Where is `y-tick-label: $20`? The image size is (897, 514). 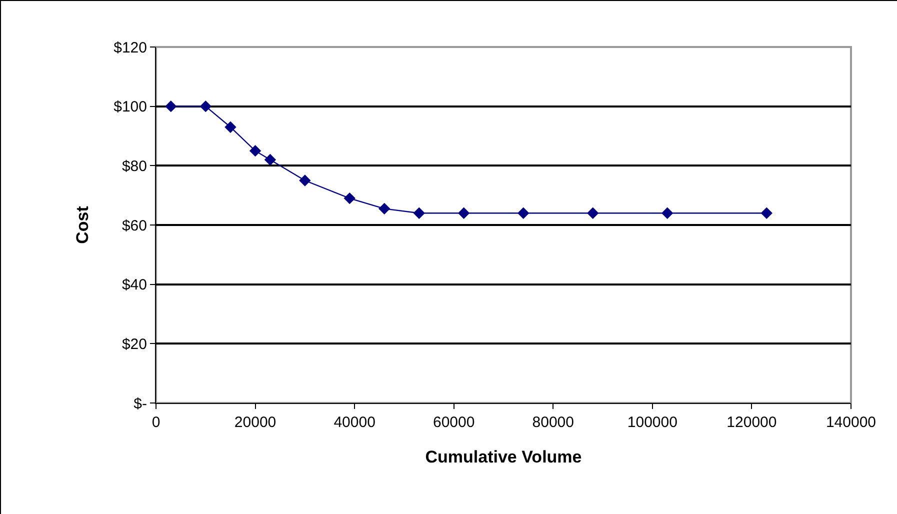 y-tick-label: $20 is located at coordinates (134, 344).